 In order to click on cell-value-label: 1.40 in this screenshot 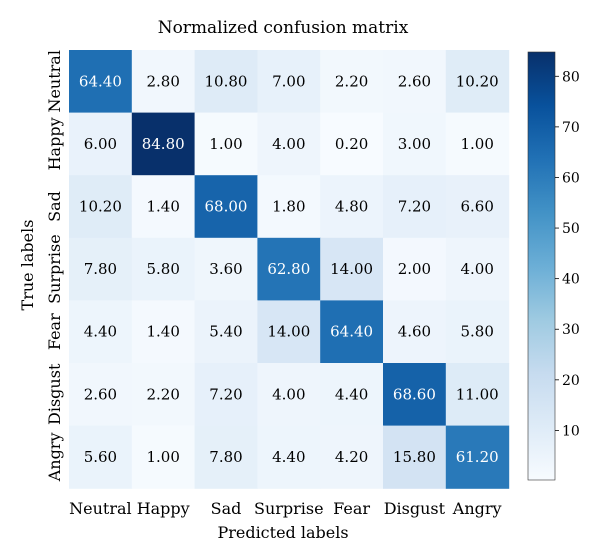, I will do `click(162, 332)`.